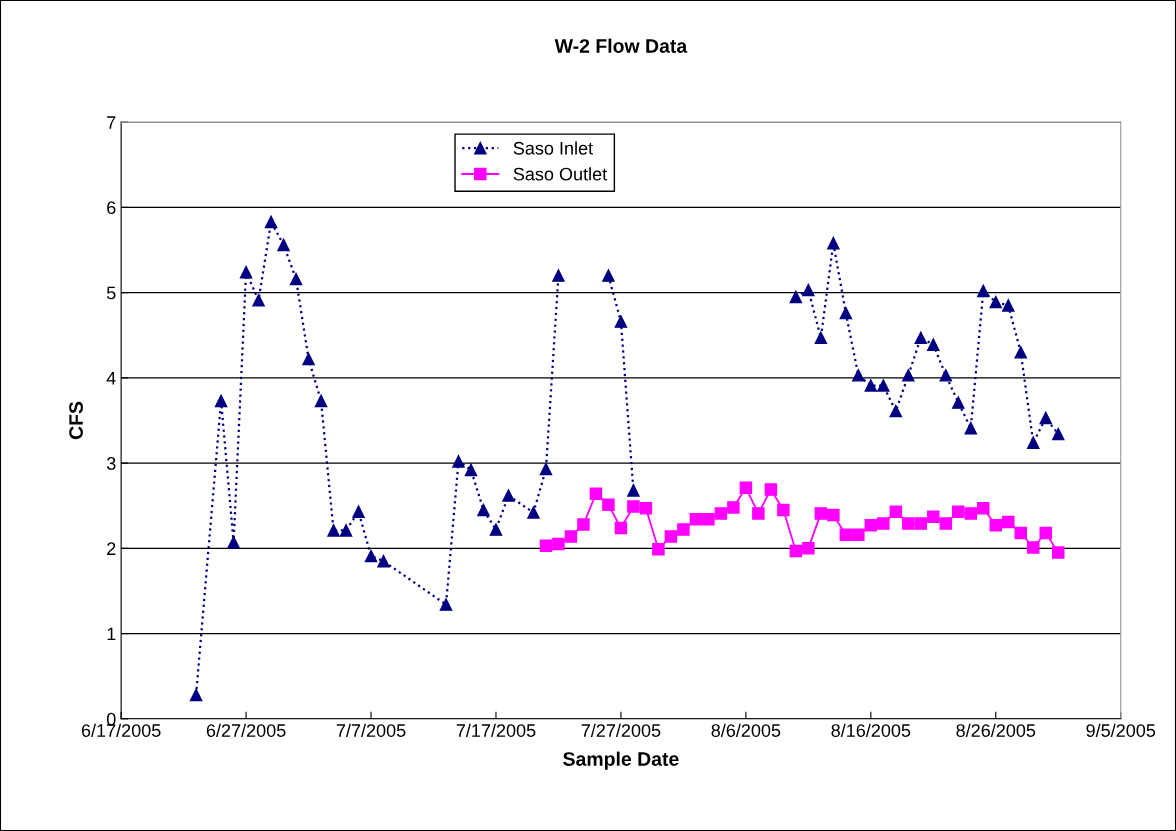  Describe the element at coordinates (1121, 730) in the screenshot. I see `x-tick-label: 9/5/2005` at that location.